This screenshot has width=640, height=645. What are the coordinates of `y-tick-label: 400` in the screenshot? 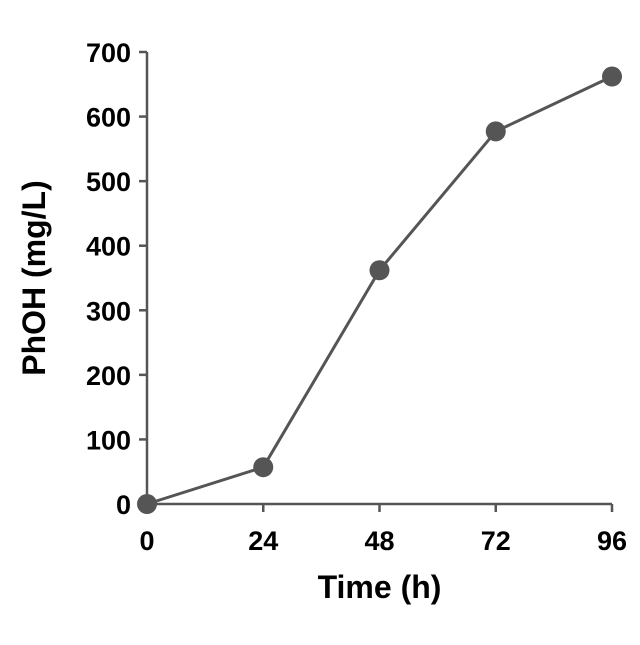 It's located at (108, 247).